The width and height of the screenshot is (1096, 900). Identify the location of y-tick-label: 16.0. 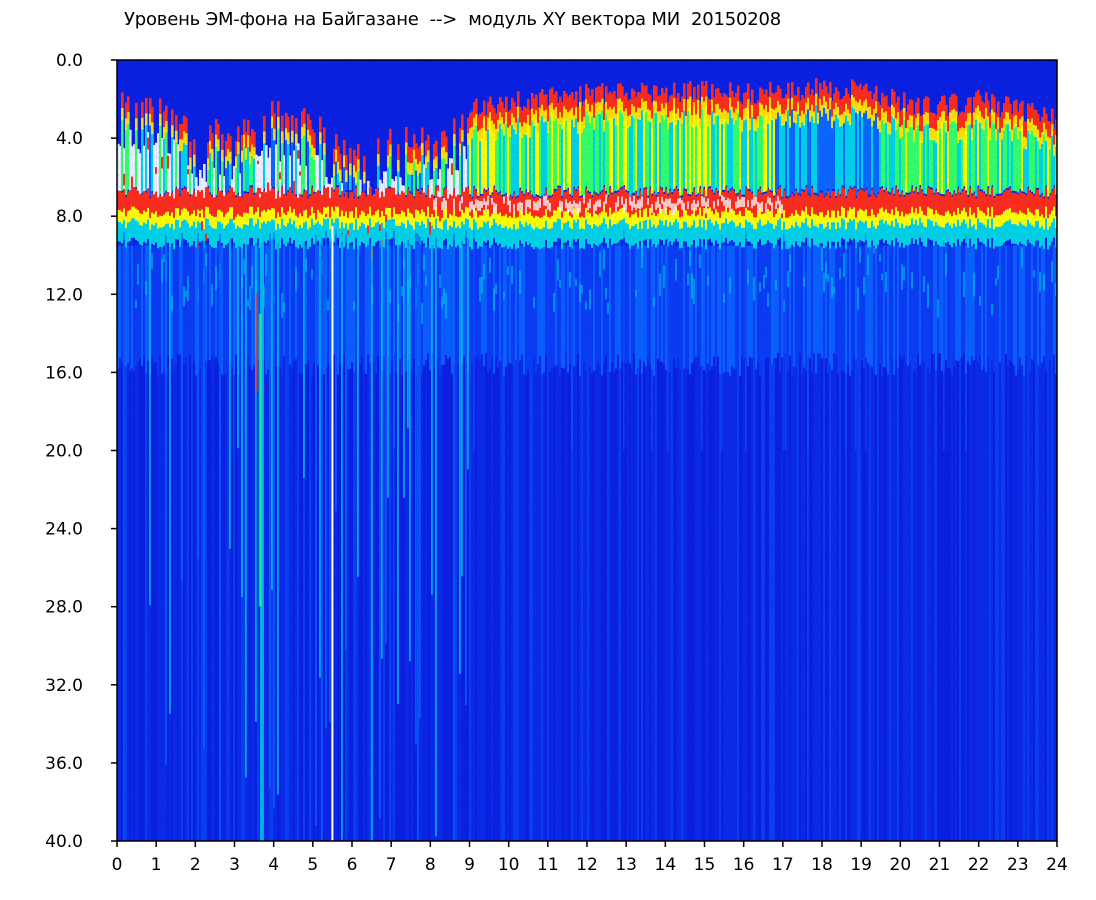
(64, 373).